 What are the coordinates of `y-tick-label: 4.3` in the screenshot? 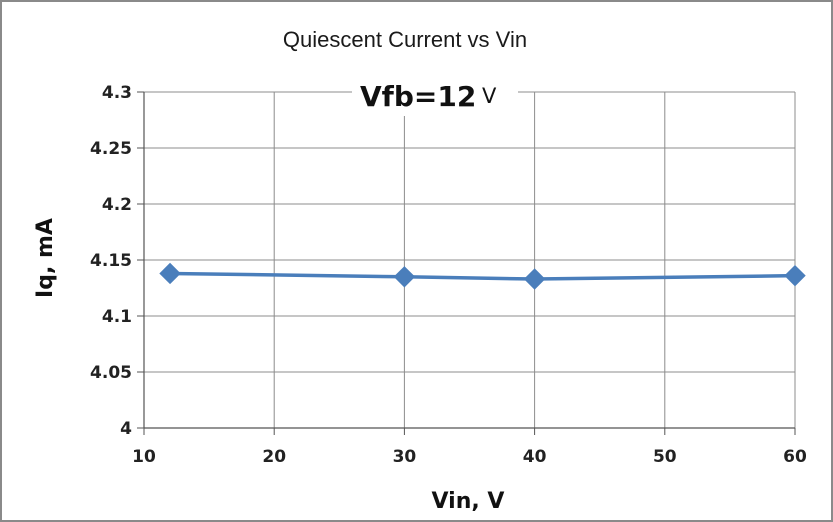 It's located at (117, 93).